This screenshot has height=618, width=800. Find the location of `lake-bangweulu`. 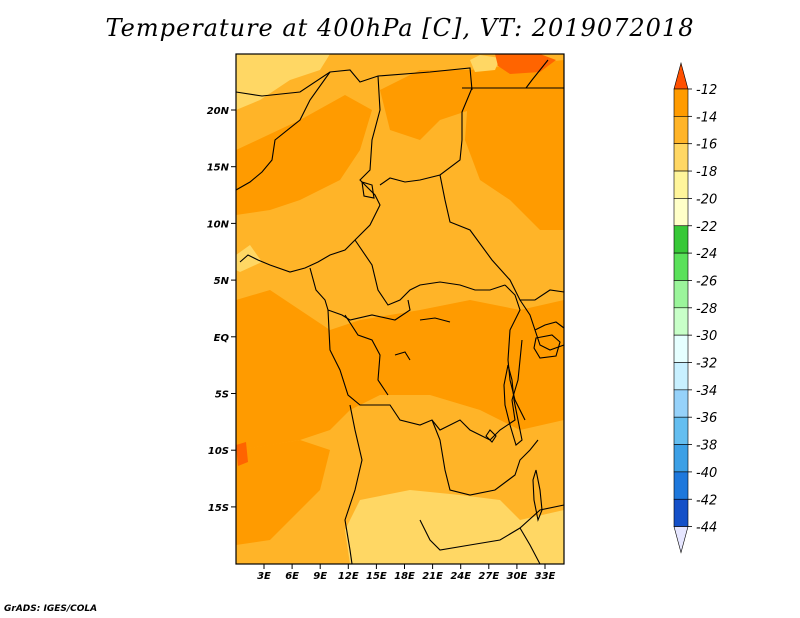

lake-bangweulu is located at coordinates (491, 436).